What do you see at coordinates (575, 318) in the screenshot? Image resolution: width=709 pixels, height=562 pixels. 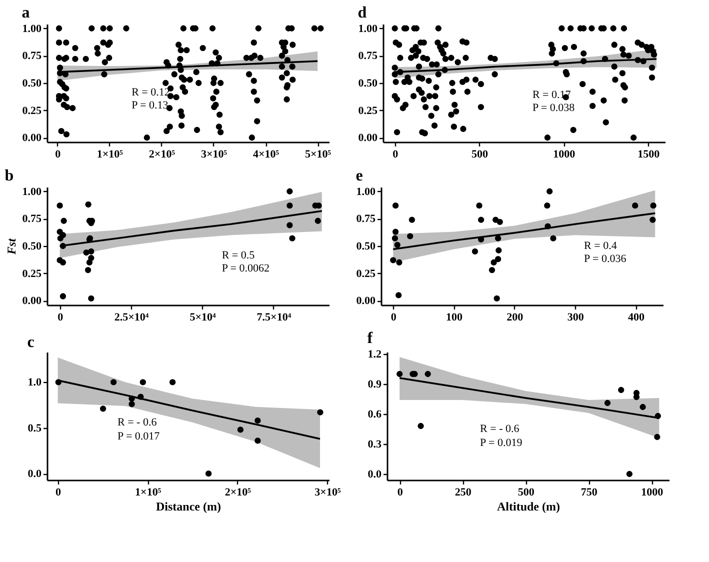 I see `x-tick-label: 300` at bounding box center [575, 318].